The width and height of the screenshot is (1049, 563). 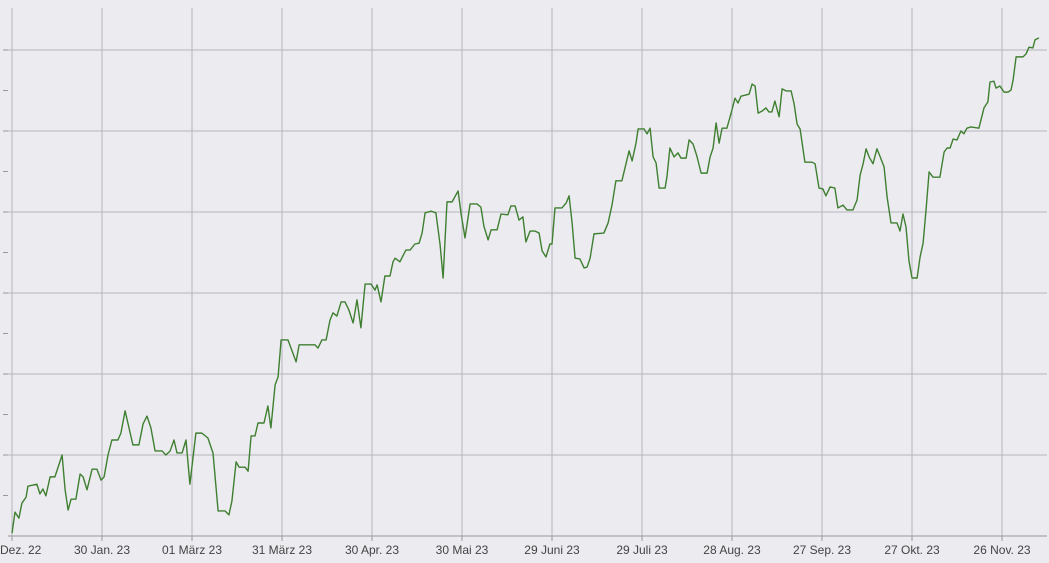 What do you see at coordinates (552, 550) in the screenshot?
I see `x-tick-label: 29 Juni 23` at bounding box center [552, 550].